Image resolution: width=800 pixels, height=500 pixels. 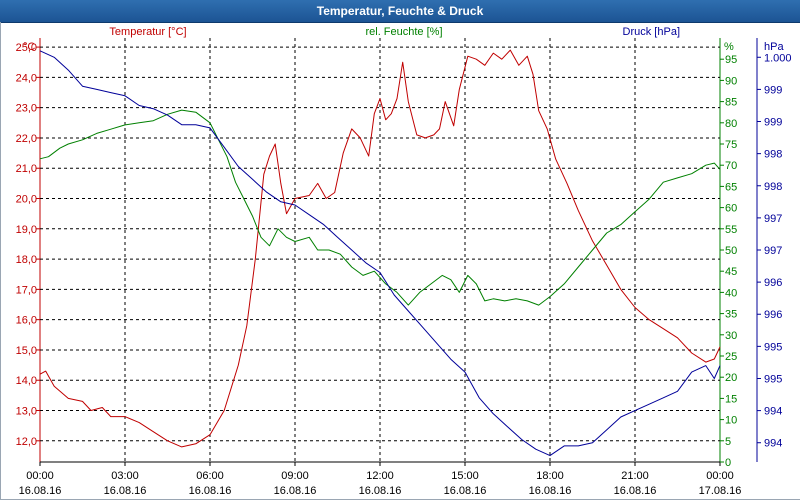 I want to click on temp-tick-label: 23,0, so click(x=26, y=109).